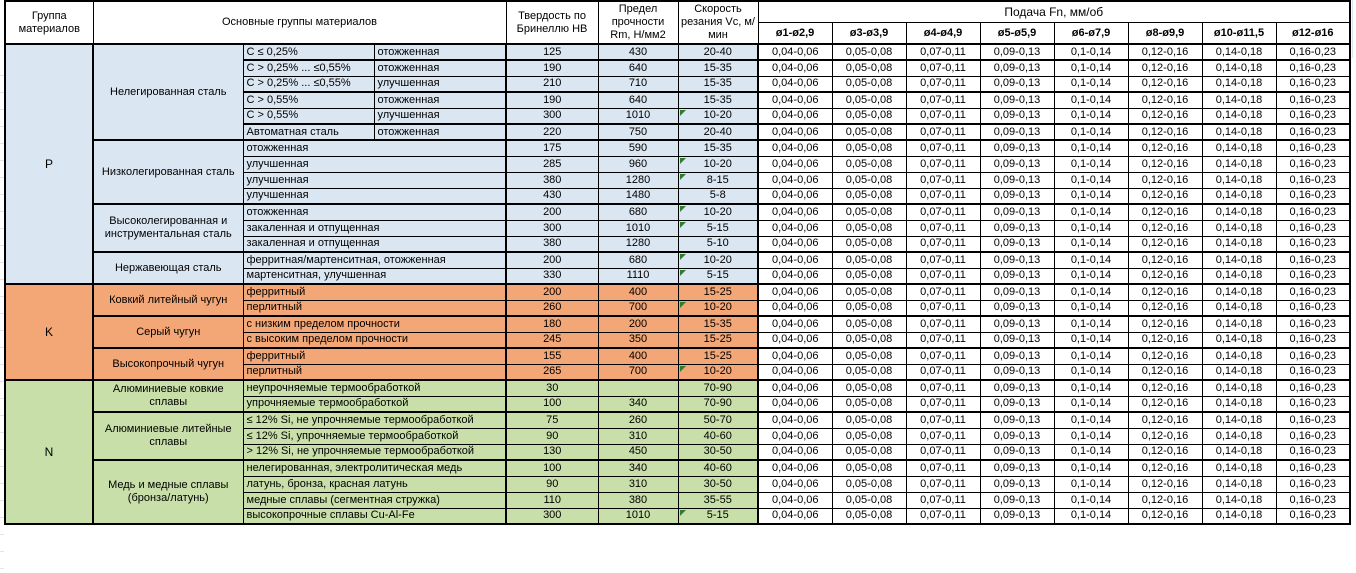 The image size is (1356, 573). What do you see at coordinates (638, 356) in the screenshot?
I see `cell-strength: 400` at bounding box center [638, 356].